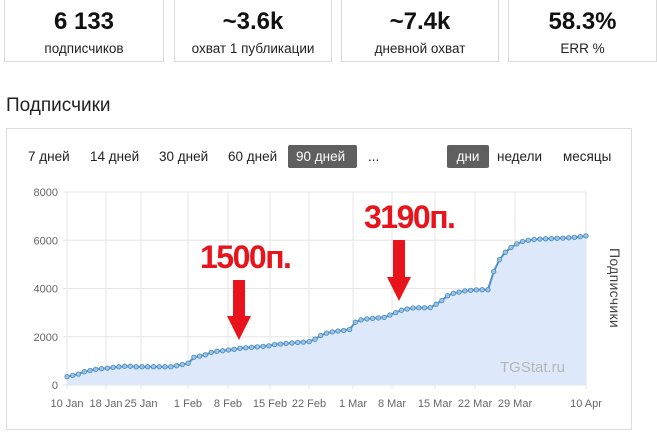 The height and width of the screenshot is (437, 657). I want to click on range-button-30: 30 дней, so click(184, 156).